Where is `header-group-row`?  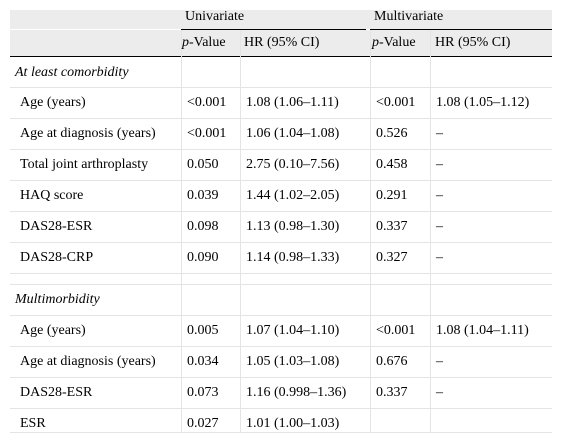 header-group-row is located at coordinates (281, 19).